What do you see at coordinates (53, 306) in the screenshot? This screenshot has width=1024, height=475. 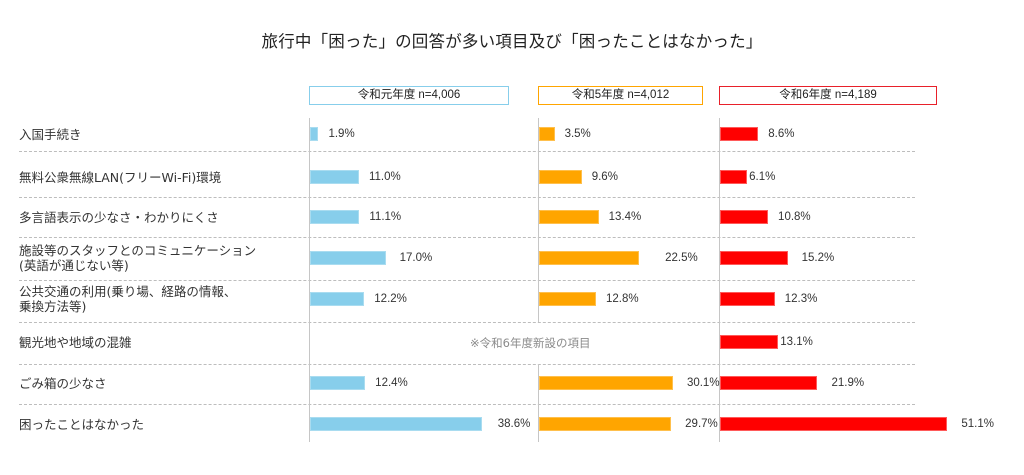 I see `category-label-line: 乗換方法等)` at bounding box center [53, 306].